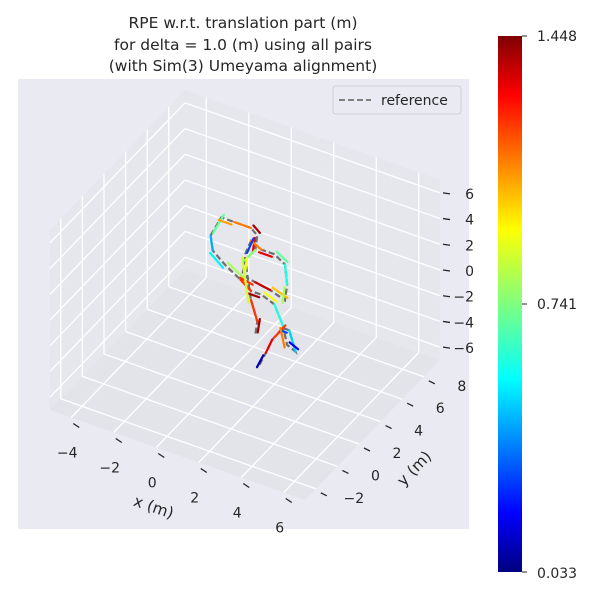 The height and width of the screenshot is (600, 600). What do you see at coordinates (237, 514) in the screenshot?
I see `x-tick-label: 4` at bounding box center [237, 514].